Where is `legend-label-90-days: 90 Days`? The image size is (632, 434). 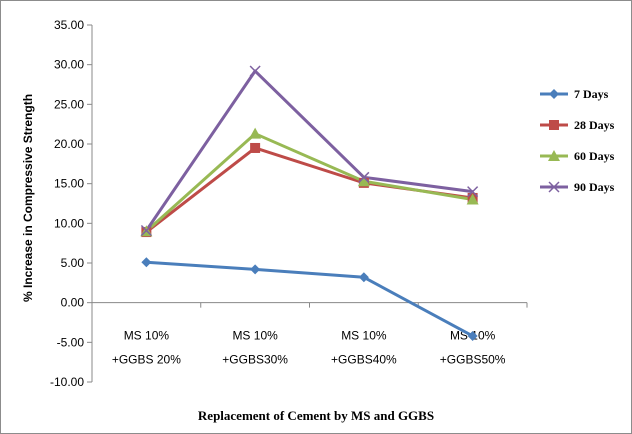 legend-label-90-days: 90 Days is located at coordinates (594, 187).